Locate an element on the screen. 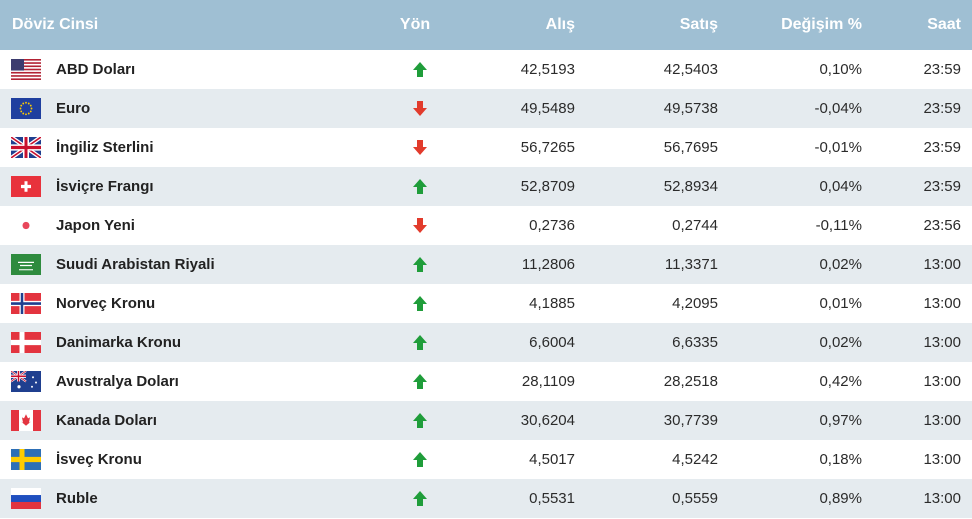 This screenshot has width=972, height=519. change-percent: -0,04% is located at coordinates (838, 108).